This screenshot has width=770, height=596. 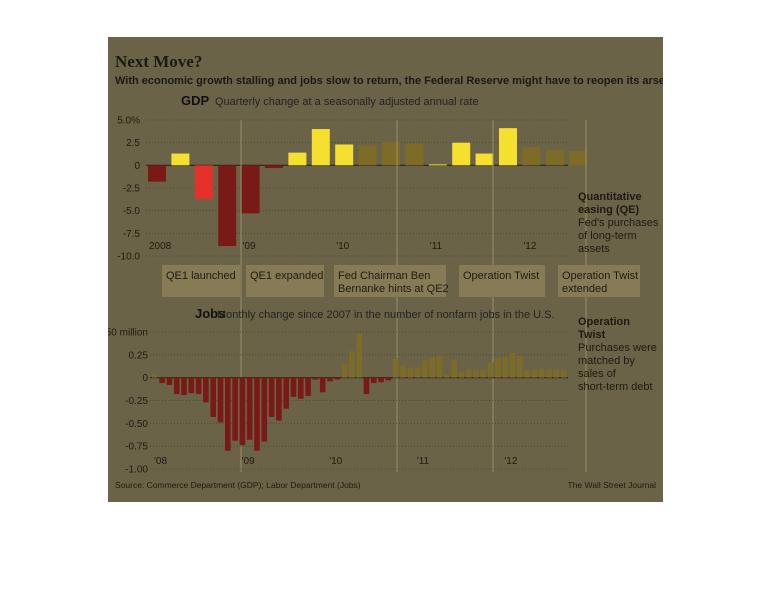 What do you see at coordinates (128, 121) in the screenshot?
I see `gdp-y-tick-label: 5.0%` at bounding box center [128, 121].